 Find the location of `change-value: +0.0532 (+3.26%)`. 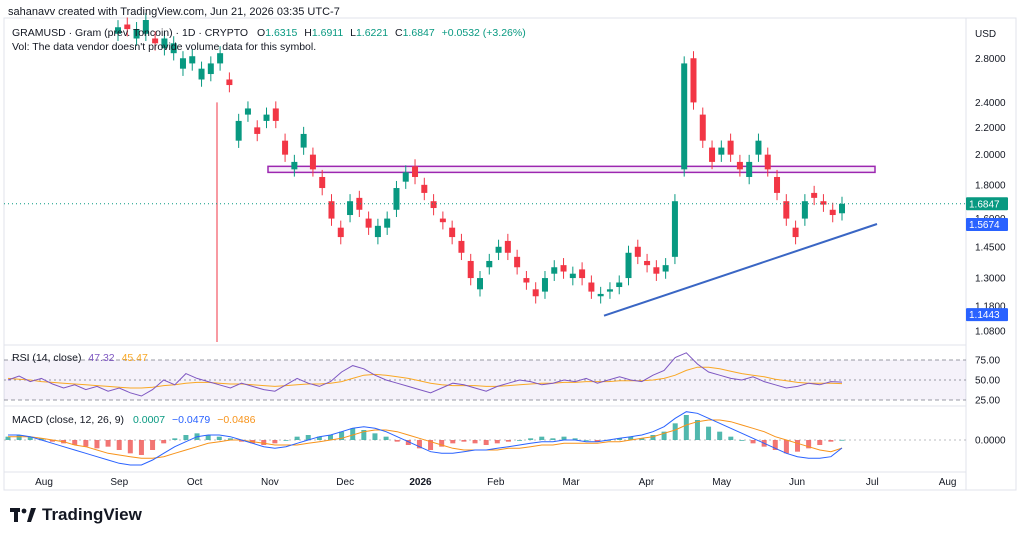

change-value: +0.0532 (+3.26%) is located at coordinates (483, 33).